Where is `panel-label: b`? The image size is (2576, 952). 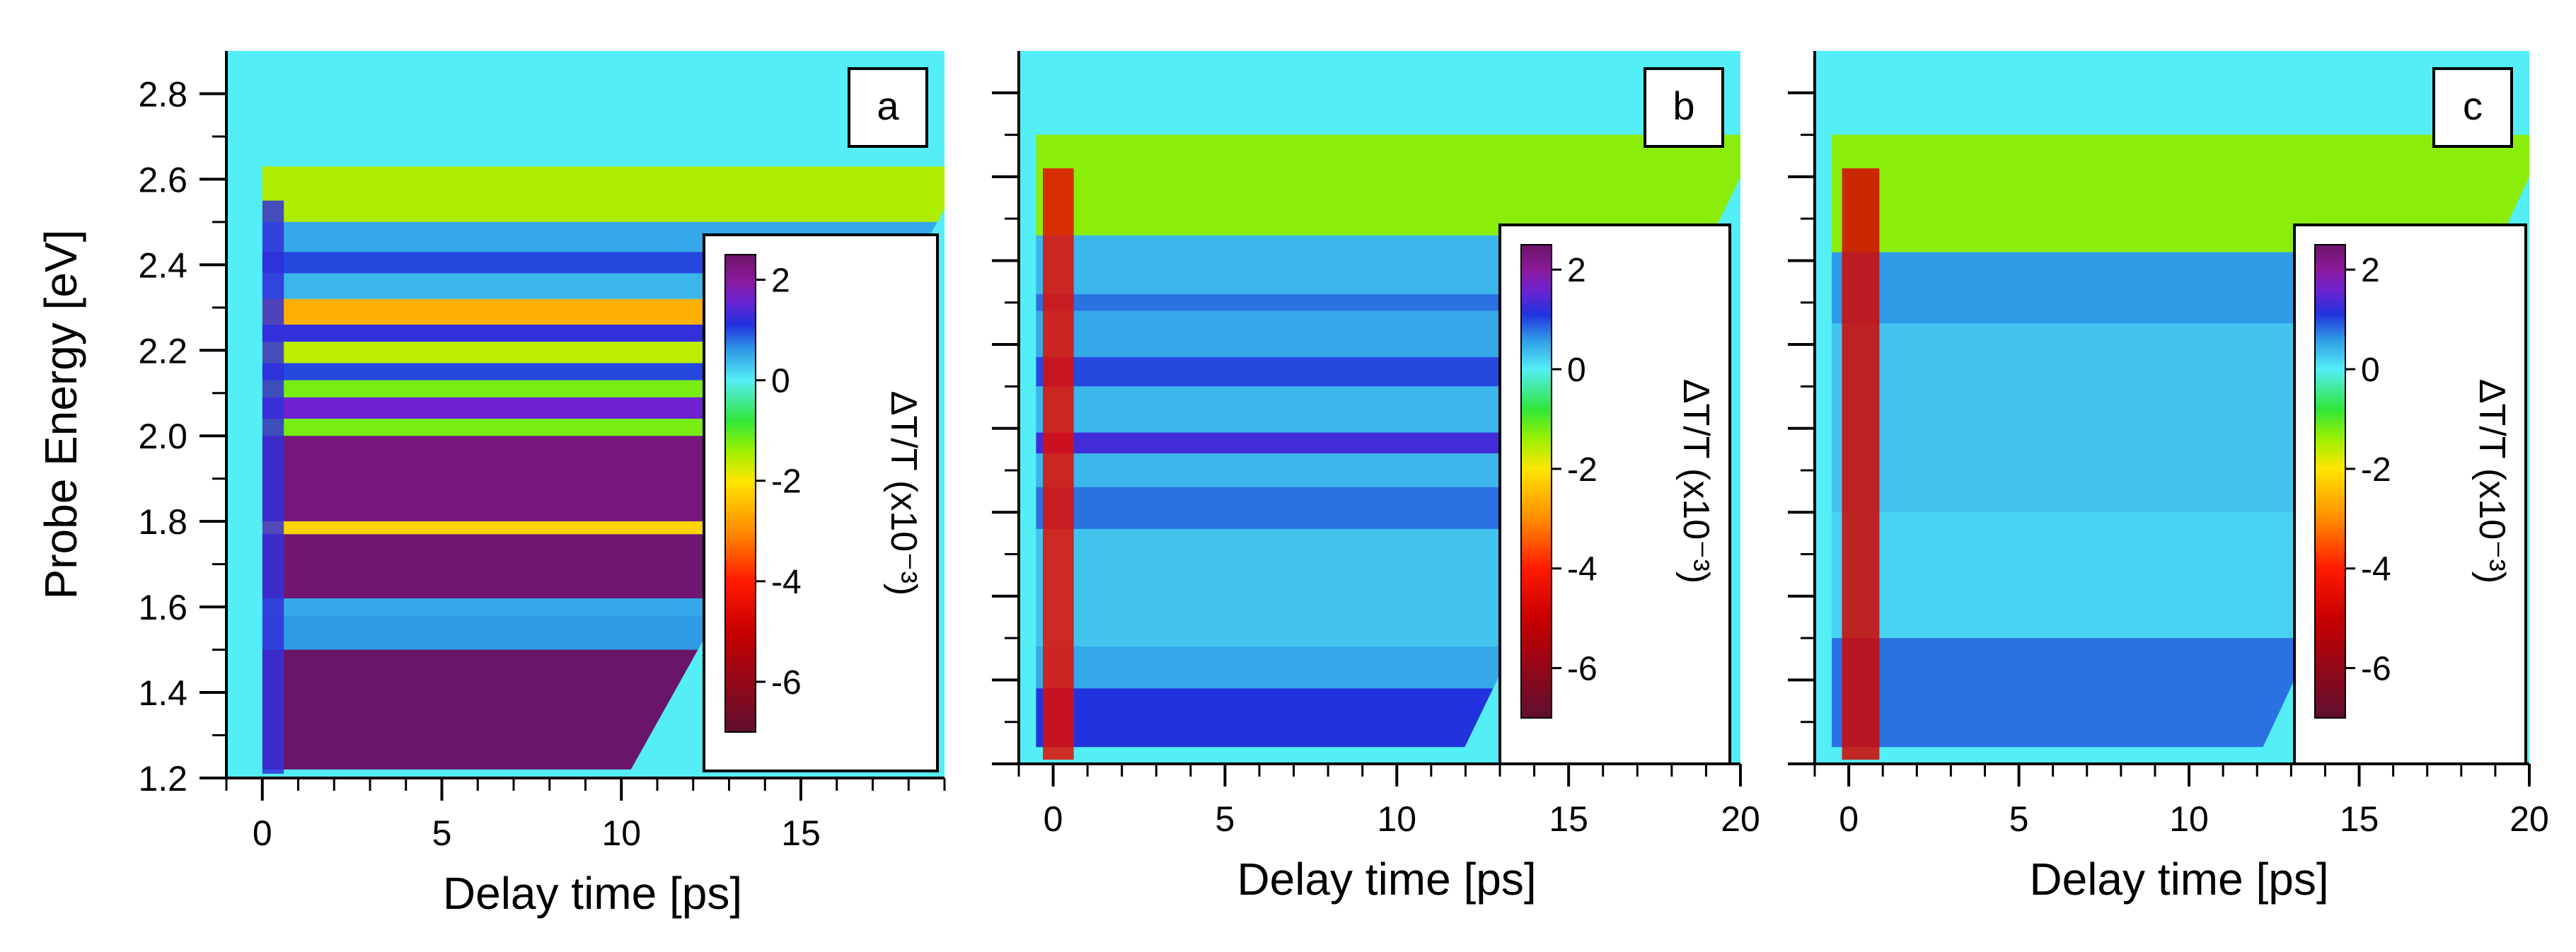
panel-label: b is located at coordinates (1683, 105).